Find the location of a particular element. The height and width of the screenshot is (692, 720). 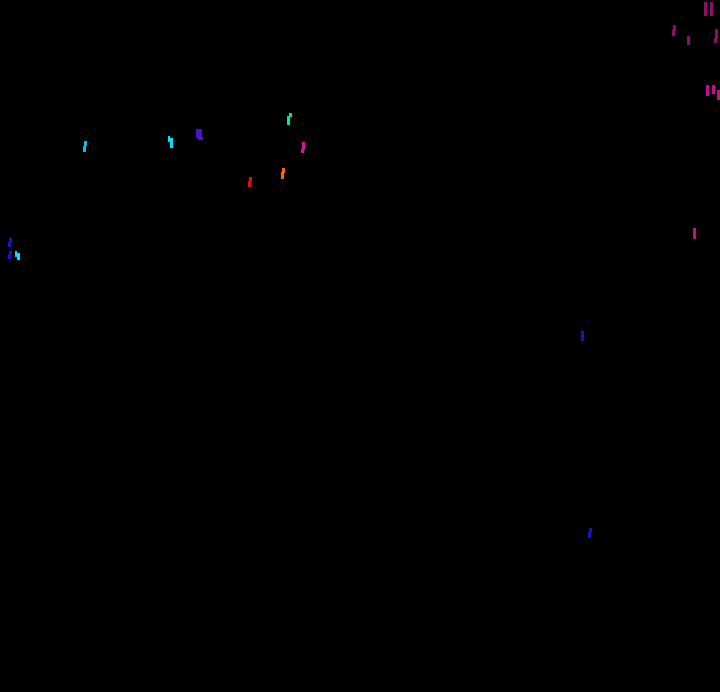

glyph-fragment-purple-tr-stroke-a is located at coordinates (705, 9).